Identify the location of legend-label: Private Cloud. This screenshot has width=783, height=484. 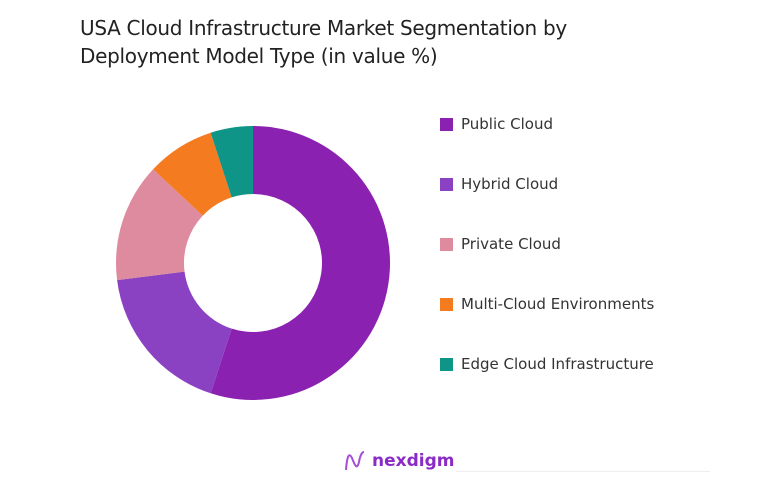
(511, 244).